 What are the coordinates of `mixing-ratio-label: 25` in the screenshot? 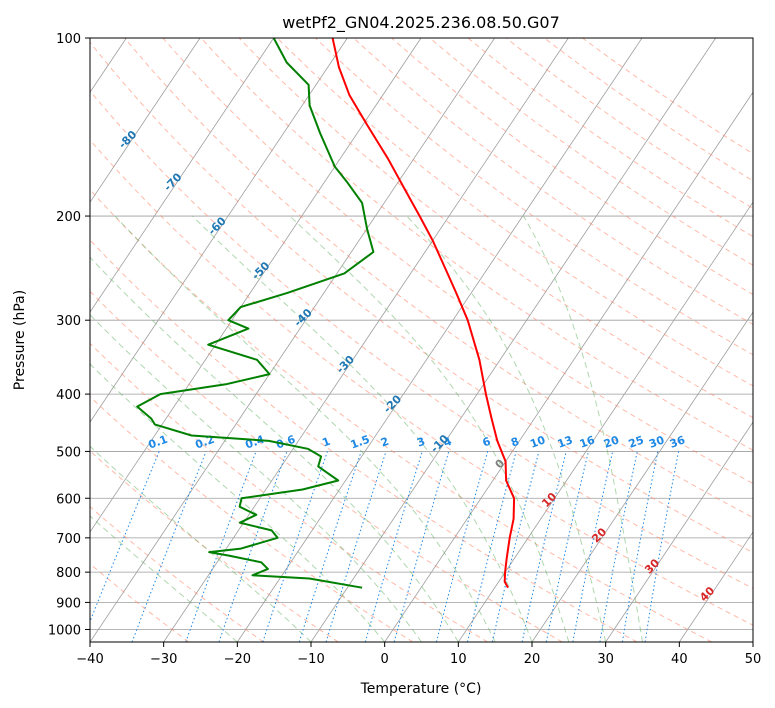 It's located at (636, 441).